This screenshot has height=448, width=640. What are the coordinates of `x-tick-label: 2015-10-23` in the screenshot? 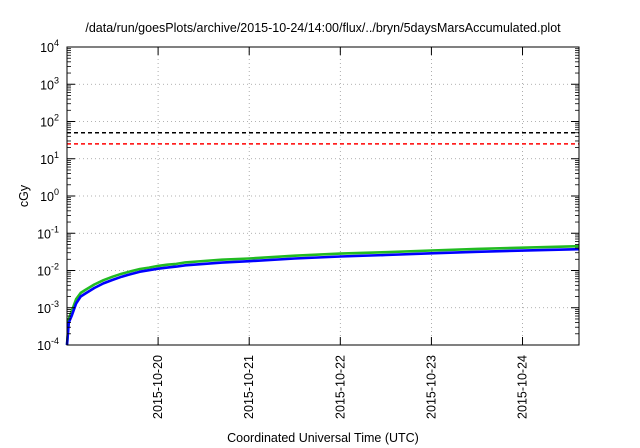 It's located at (431, 387).